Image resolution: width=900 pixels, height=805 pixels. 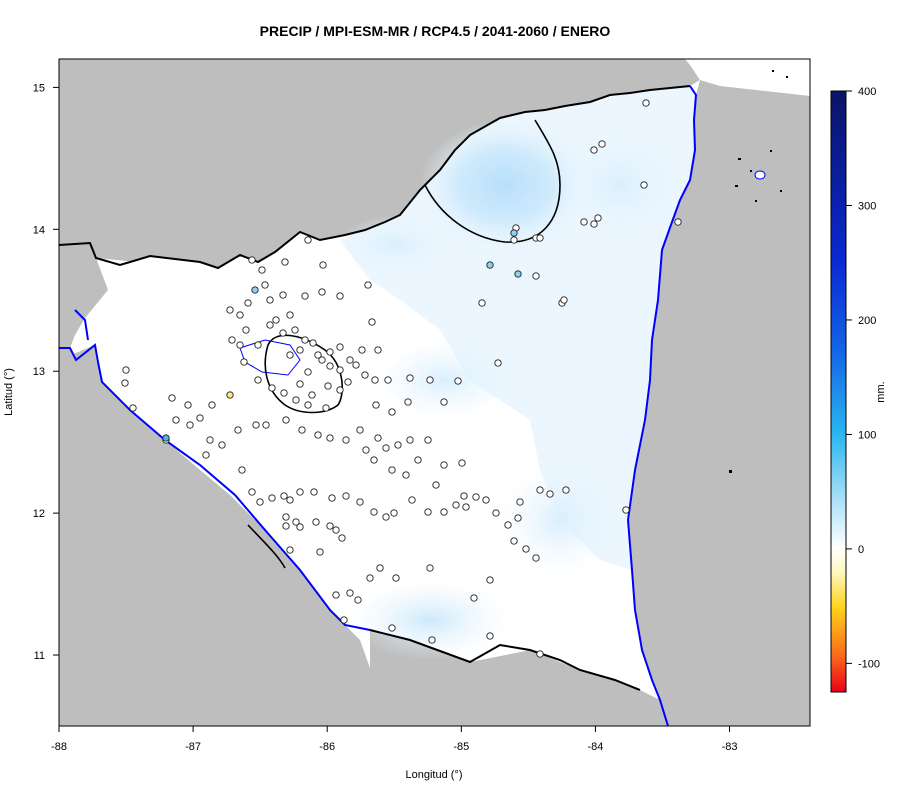 I want to click on y-axis-label: Latitud (°), so click(x=9, y=392).